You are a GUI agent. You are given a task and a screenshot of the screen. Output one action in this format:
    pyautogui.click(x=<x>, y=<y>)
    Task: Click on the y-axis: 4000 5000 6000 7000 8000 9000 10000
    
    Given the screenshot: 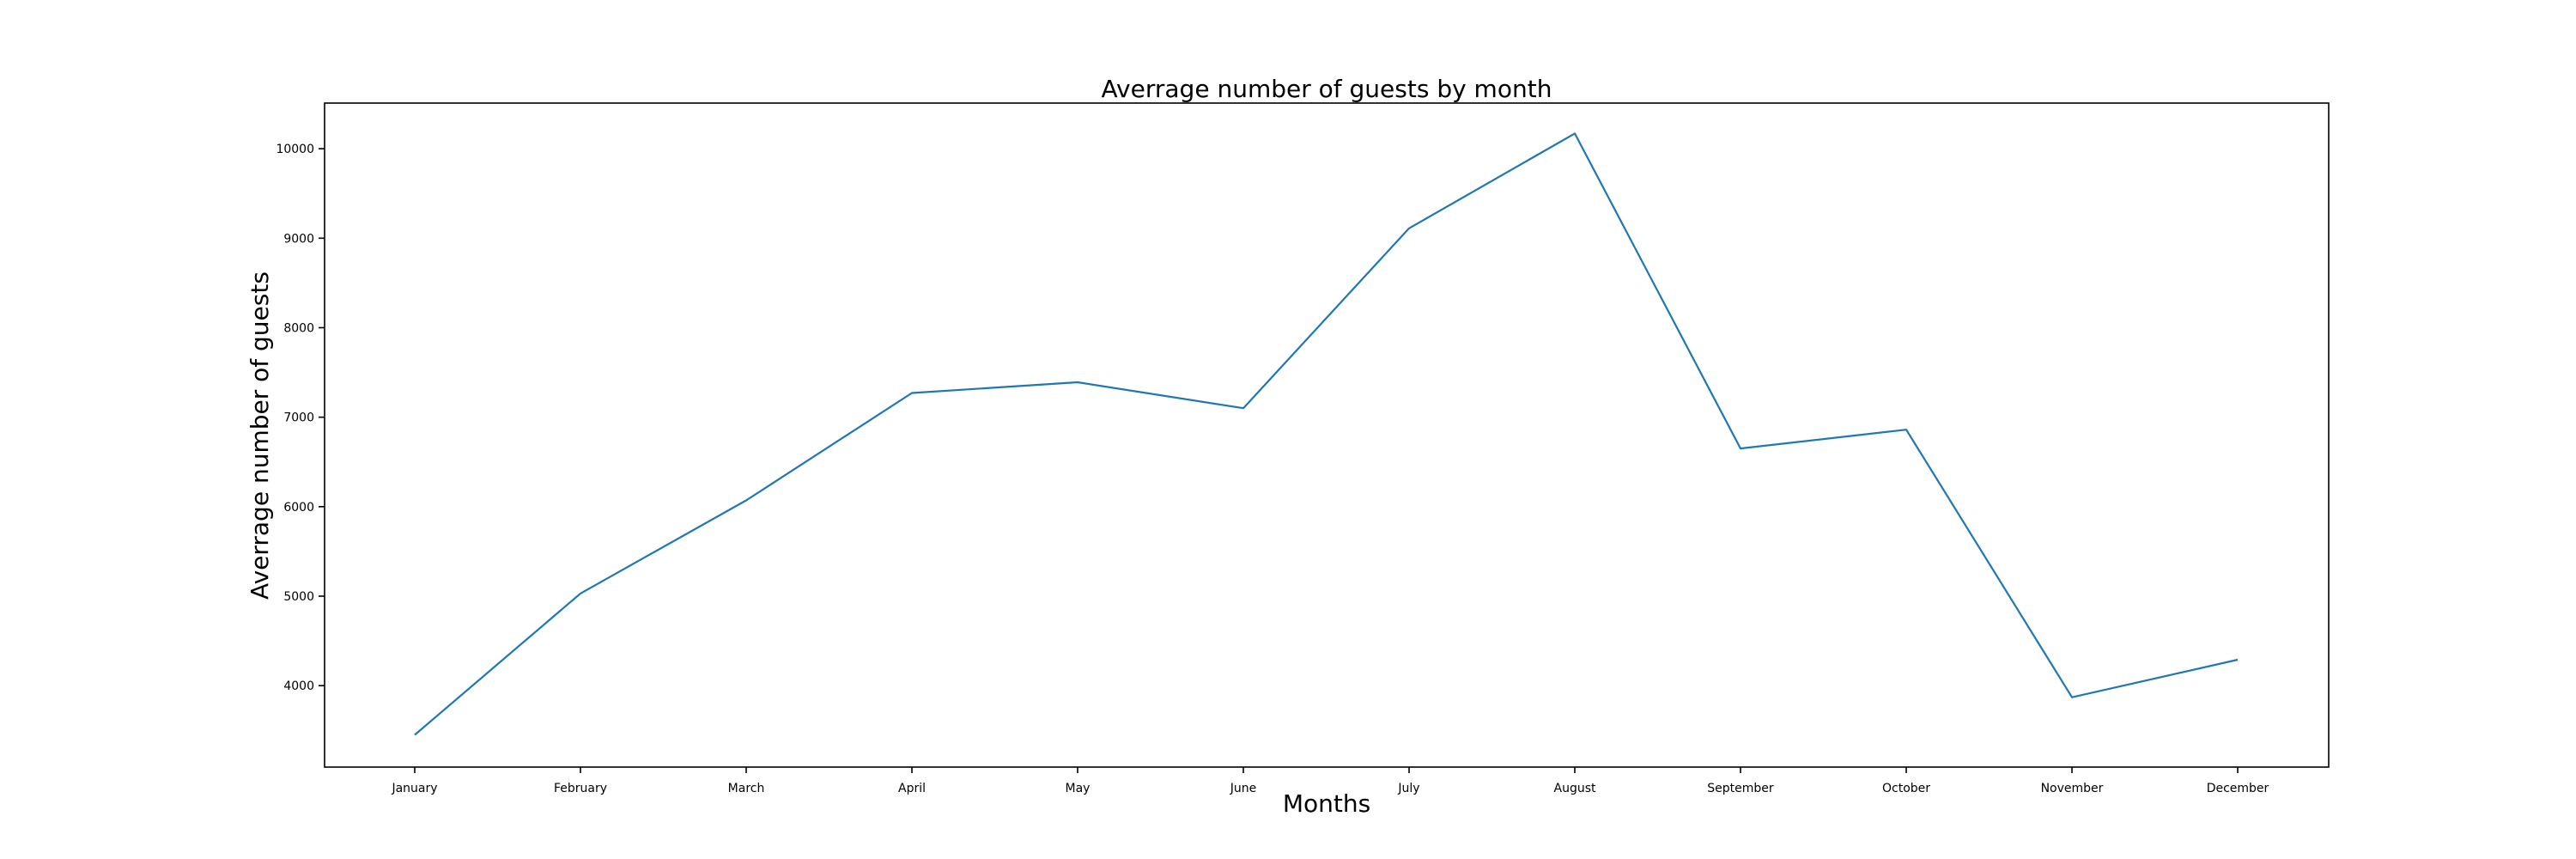 What is the action you would take?
    pyautogui.click(x=301, y=418)
    